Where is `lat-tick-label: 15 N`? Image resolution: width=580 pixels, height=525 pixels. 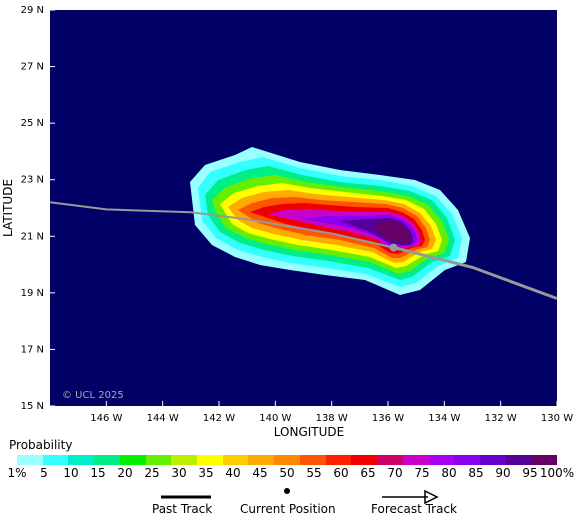 lat-tick-label: 15 N is located at coordinates (32, 406).